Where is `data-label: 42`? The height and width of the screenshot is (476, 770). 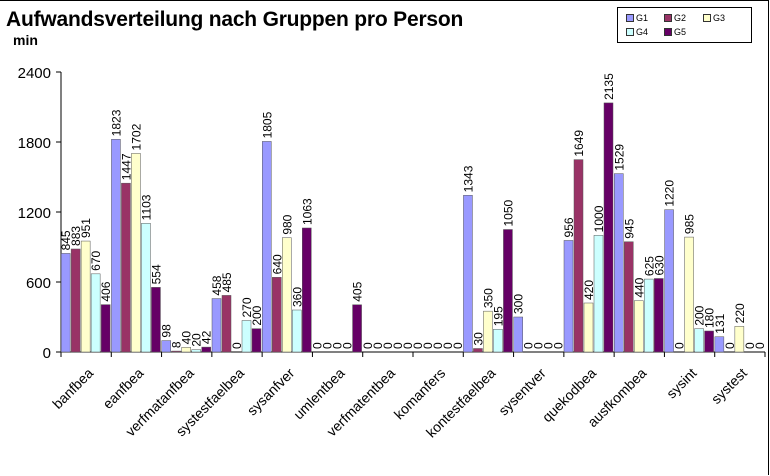 data-label: 42 is located at coordinates (207, 337).